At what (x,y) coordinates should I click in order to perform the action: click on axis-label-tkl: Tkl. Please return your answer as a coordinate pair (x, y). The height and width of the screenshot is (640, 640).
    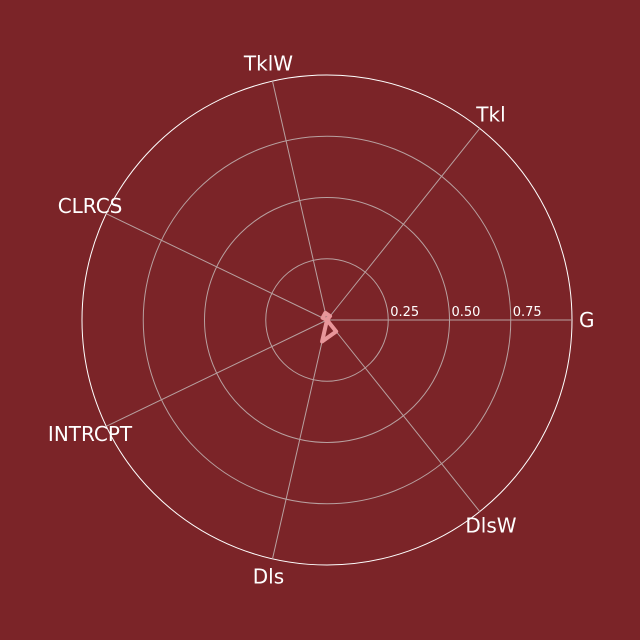
    Looking at the image, I should click on (490, 114).